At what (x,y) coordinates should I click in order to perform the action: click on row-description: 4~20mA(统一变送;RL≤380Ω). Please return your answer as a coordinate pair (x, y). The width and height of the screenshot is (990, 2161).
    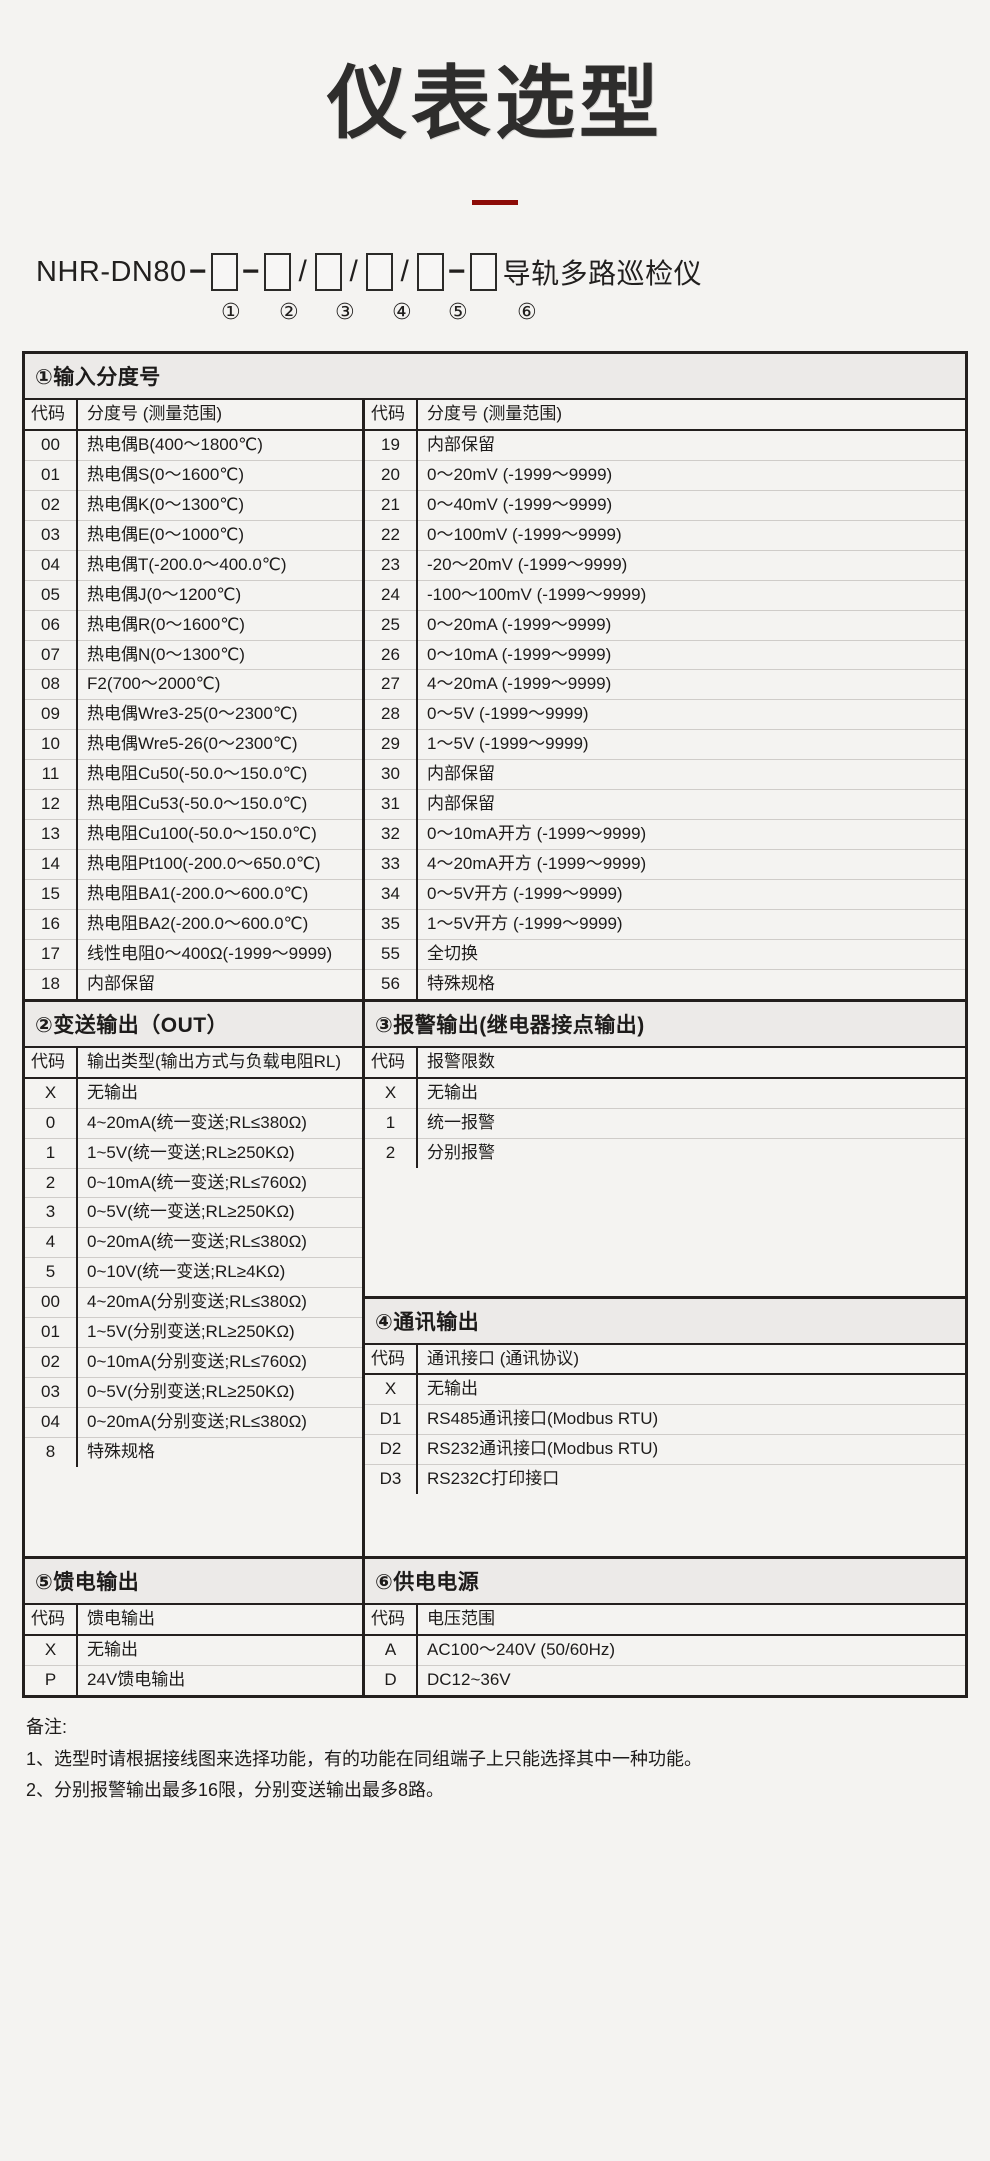
    Looking at the image, I should click on (219, 1123).